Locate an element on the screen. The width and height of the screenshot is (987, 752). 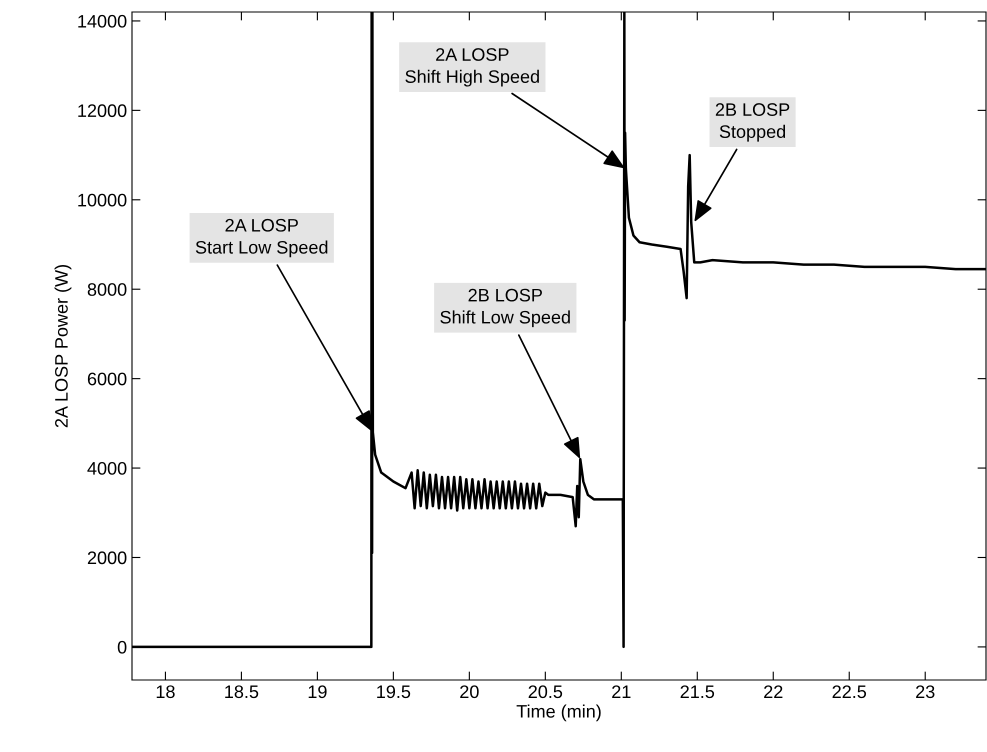
x-tick-label: 20.5 is located at coordinates (545, 691).